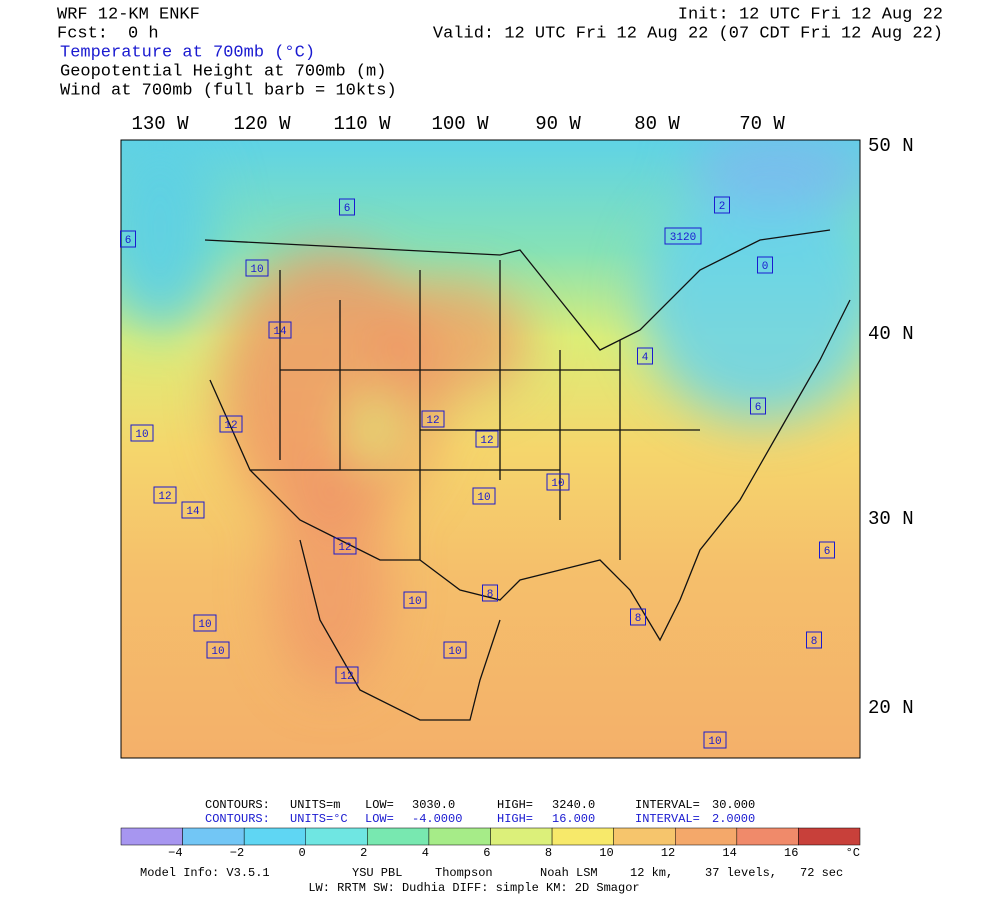 This screenshot has height=900, width=1000. I want to click on contour-info: 30.000, so click(733, 805).